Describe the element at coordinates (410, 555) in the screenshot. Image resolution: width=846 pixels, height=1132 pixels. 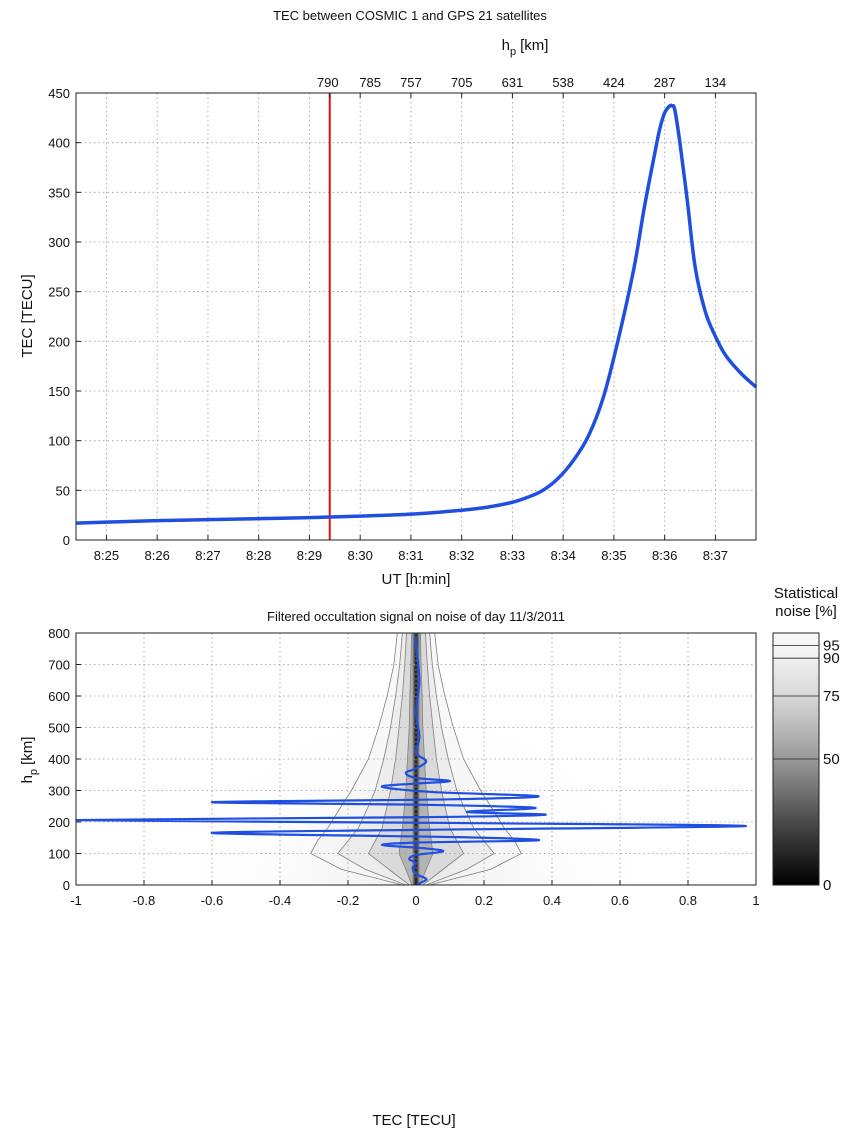
I see `top-x-tick-label: 8:31` at that location.